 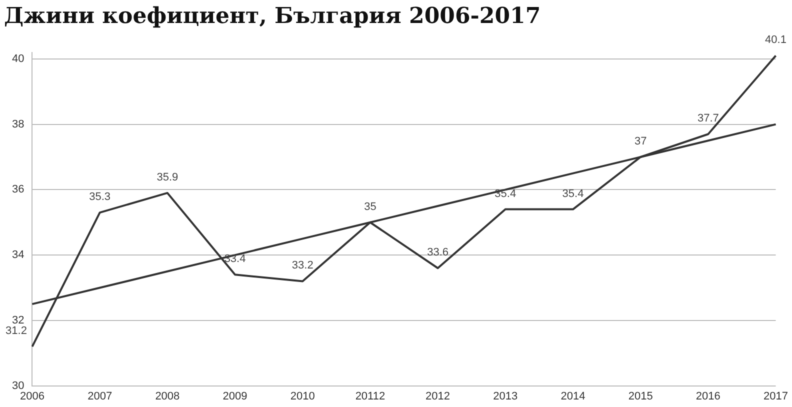 What do you see at coordinates (302, 396) in the screenshot?
I see `x-tick-label: 2010` at bounding box center [302, 396].